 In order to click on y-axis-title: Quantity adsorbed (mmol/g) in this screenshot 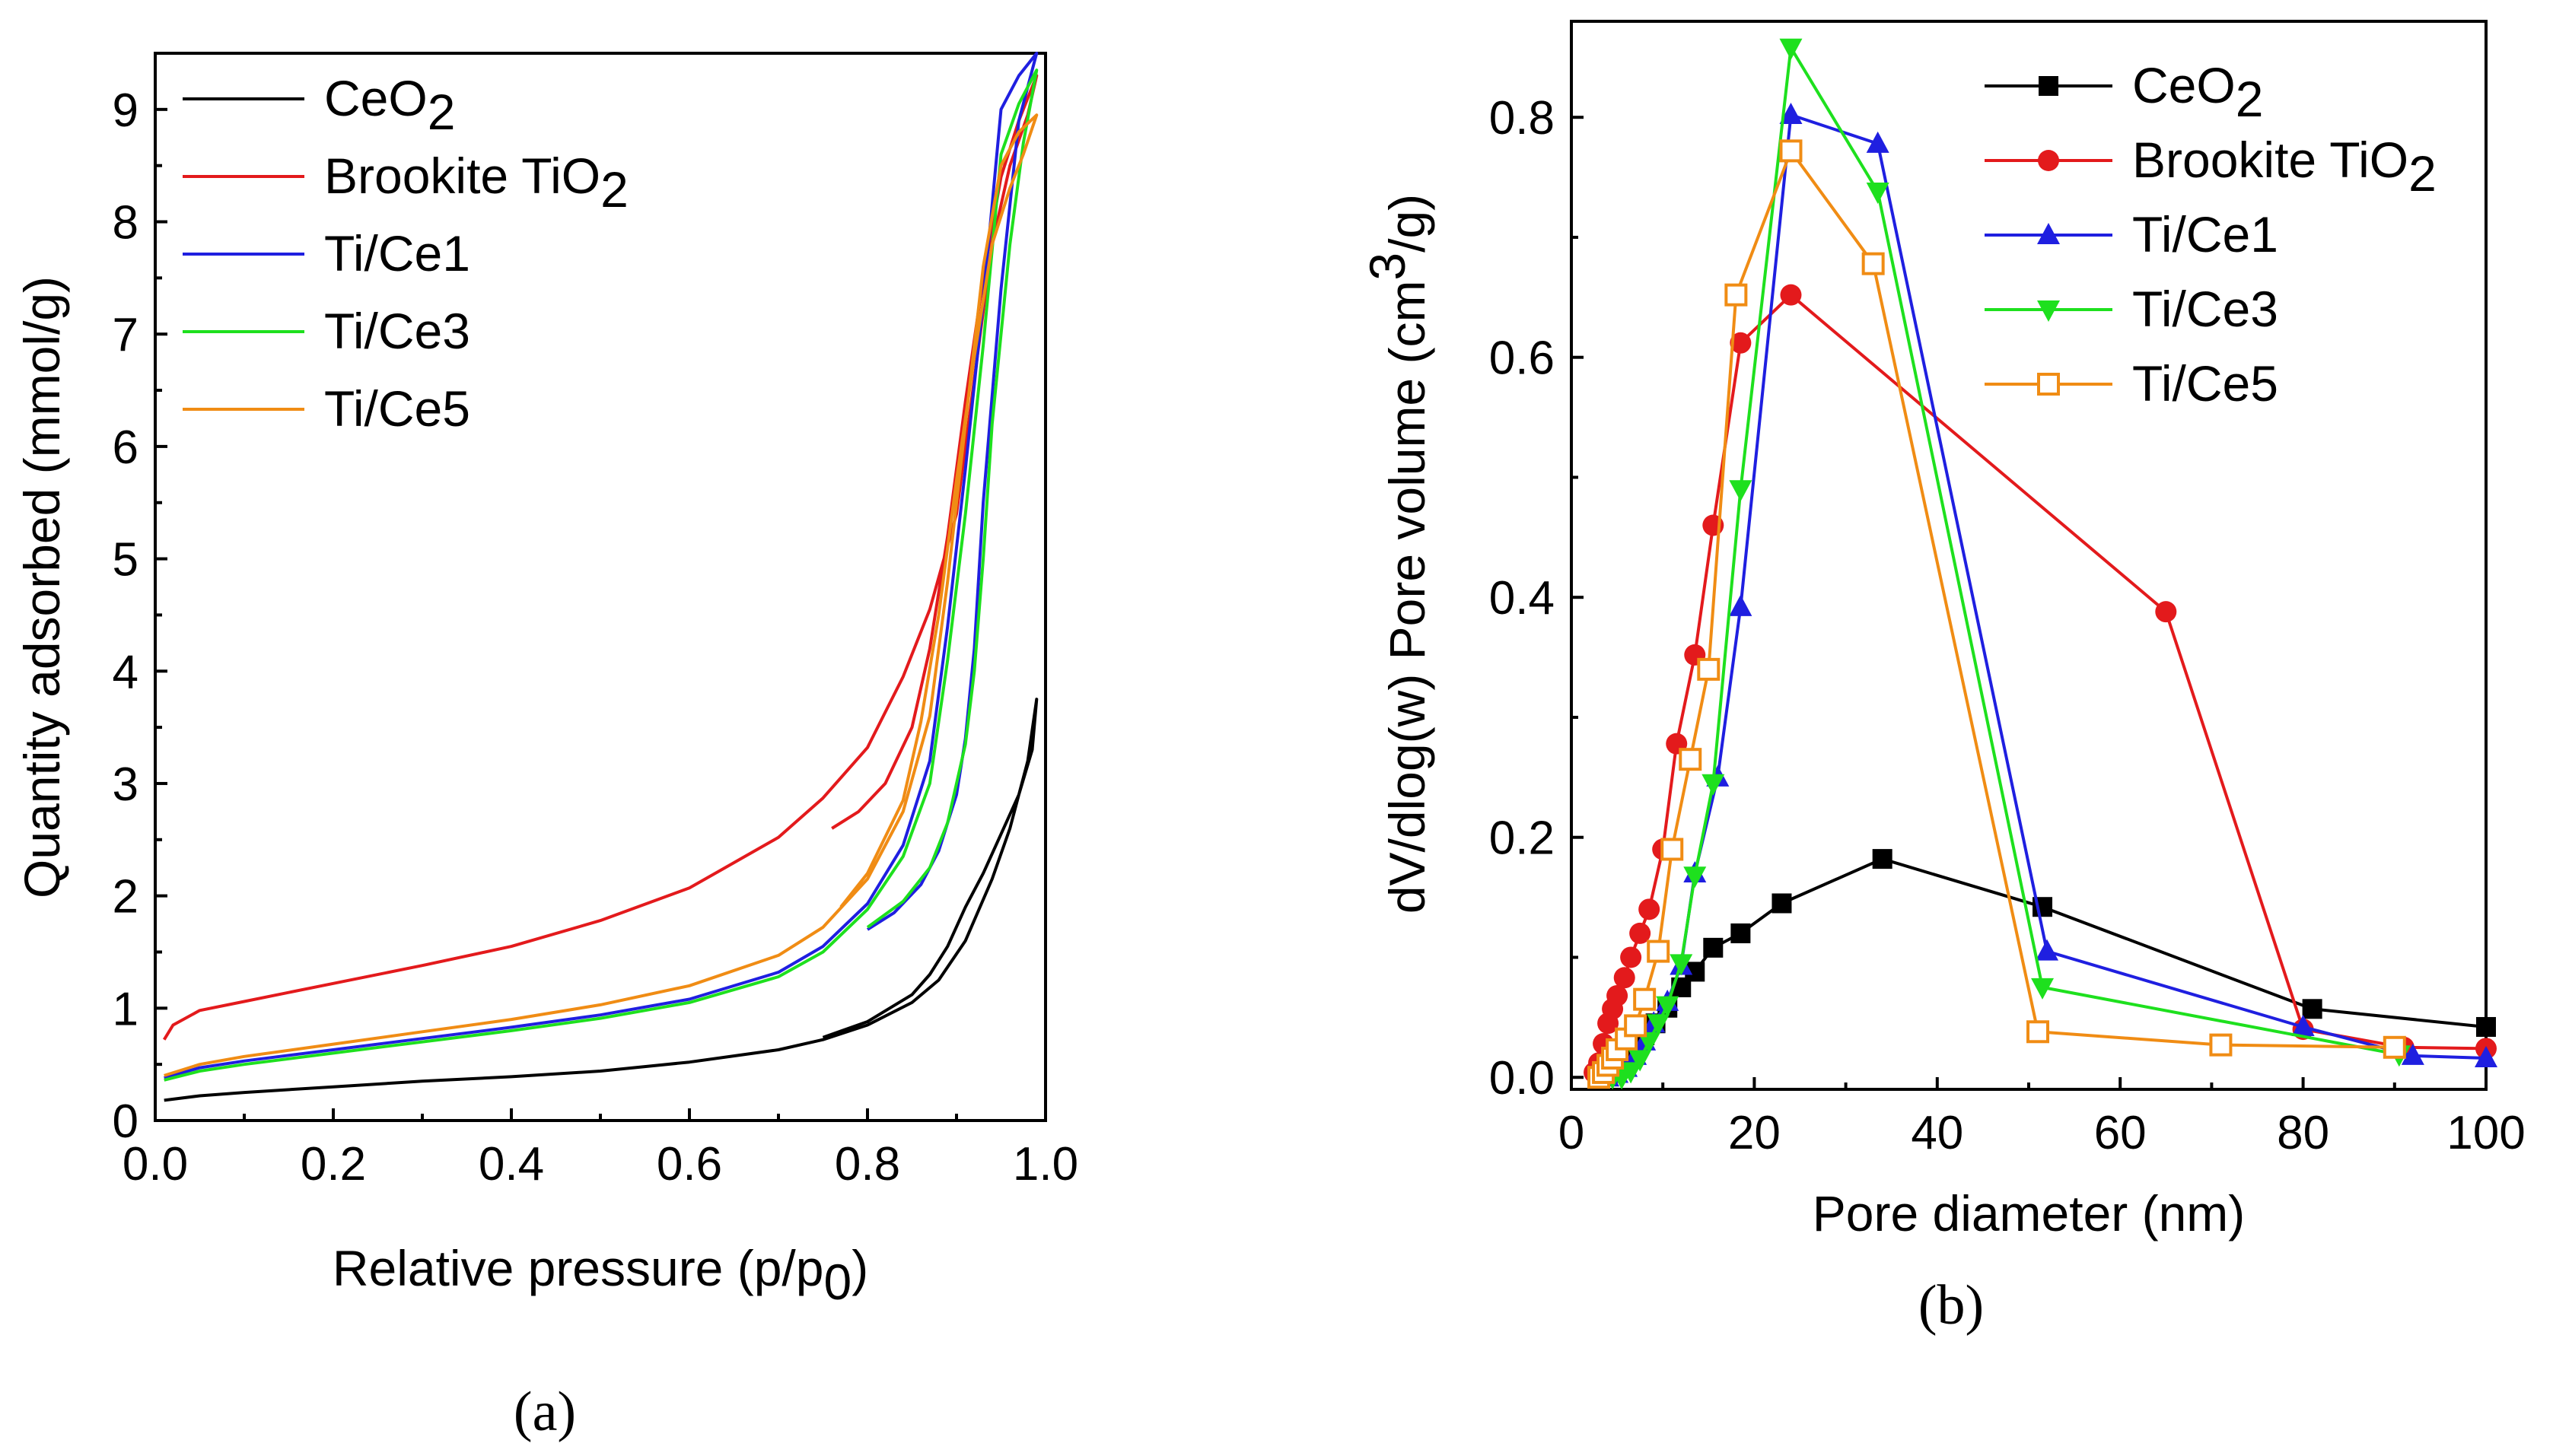, I will do `click(42, 587)`.